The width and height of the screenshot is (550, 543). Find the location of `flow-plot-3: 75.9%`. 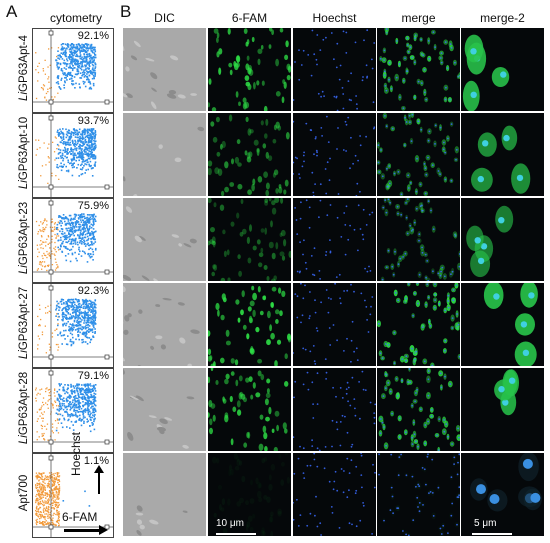

flow-plot-3: 75.9% is located at coordinates (73, 240).